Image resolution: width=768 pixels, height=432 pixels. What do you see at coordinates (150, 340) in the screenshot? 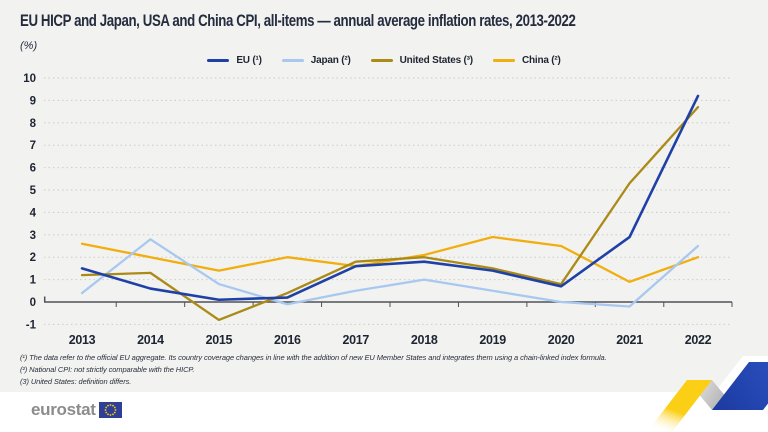
I see `x-tick-label: 2014` at bounding box center [150, 340].